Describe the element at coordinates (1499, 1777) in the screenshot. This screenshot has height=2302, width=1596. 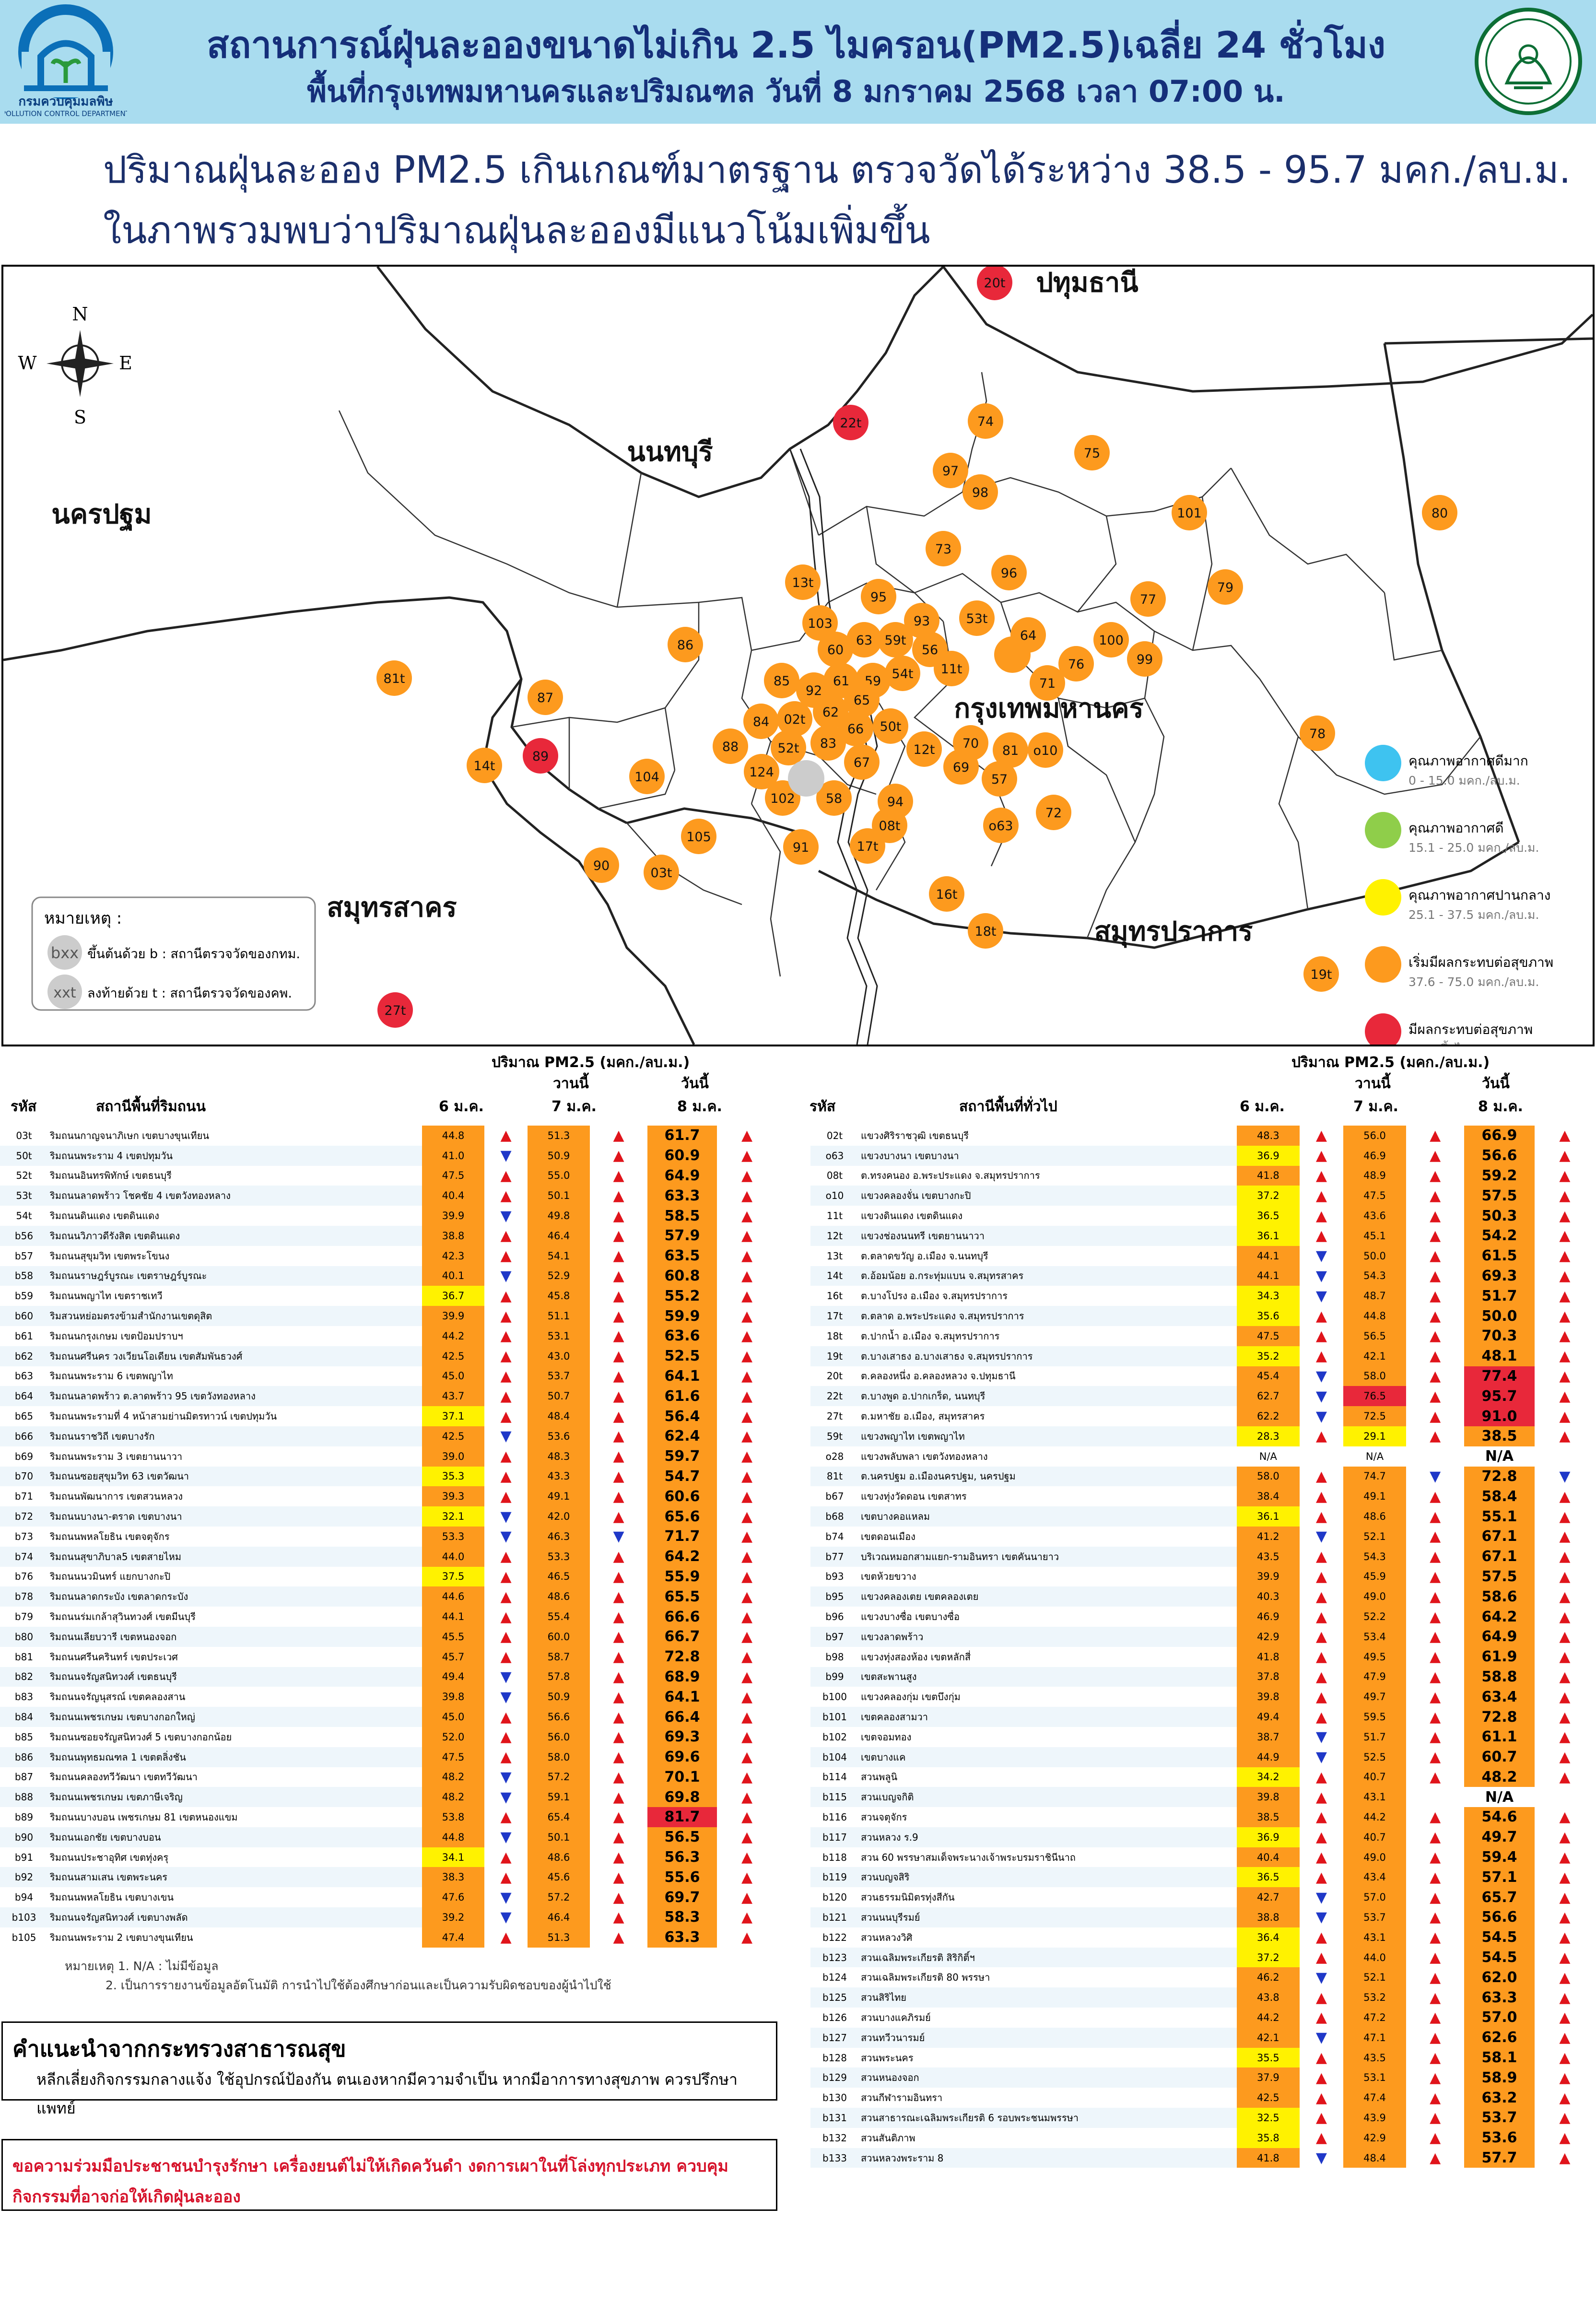
I see `value-d3: 48.2` at that location.